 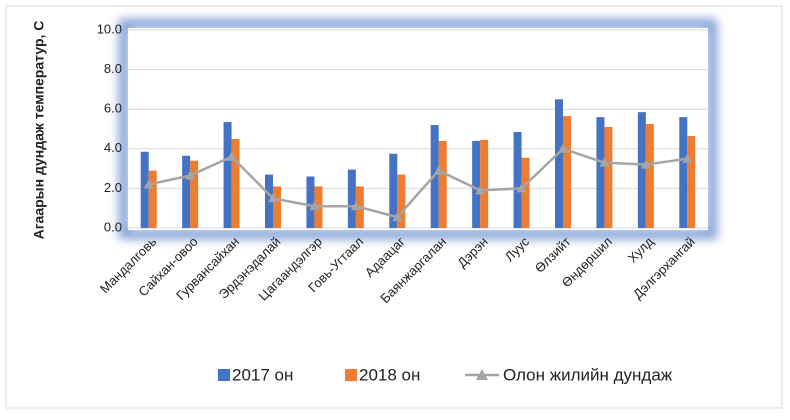 What do you see at coordinates (588, 374) in the screenshot?
I see `legend-label: Олон жилийн дундаж` at bounding box center [588, 374].